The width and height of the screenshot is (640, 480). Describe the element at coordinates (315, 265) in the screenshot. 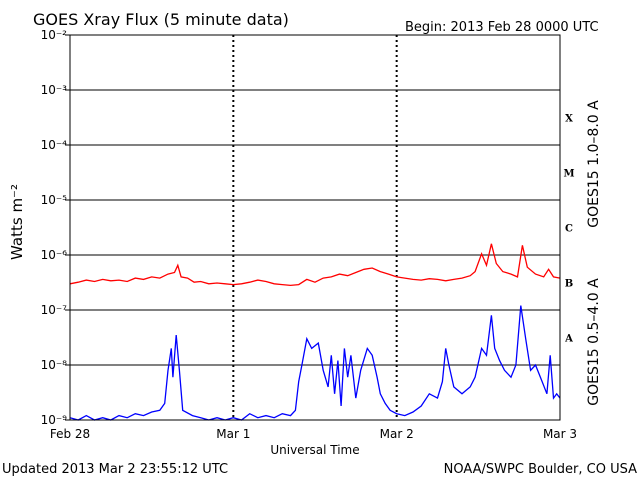

I see `series-line-long` at that location.